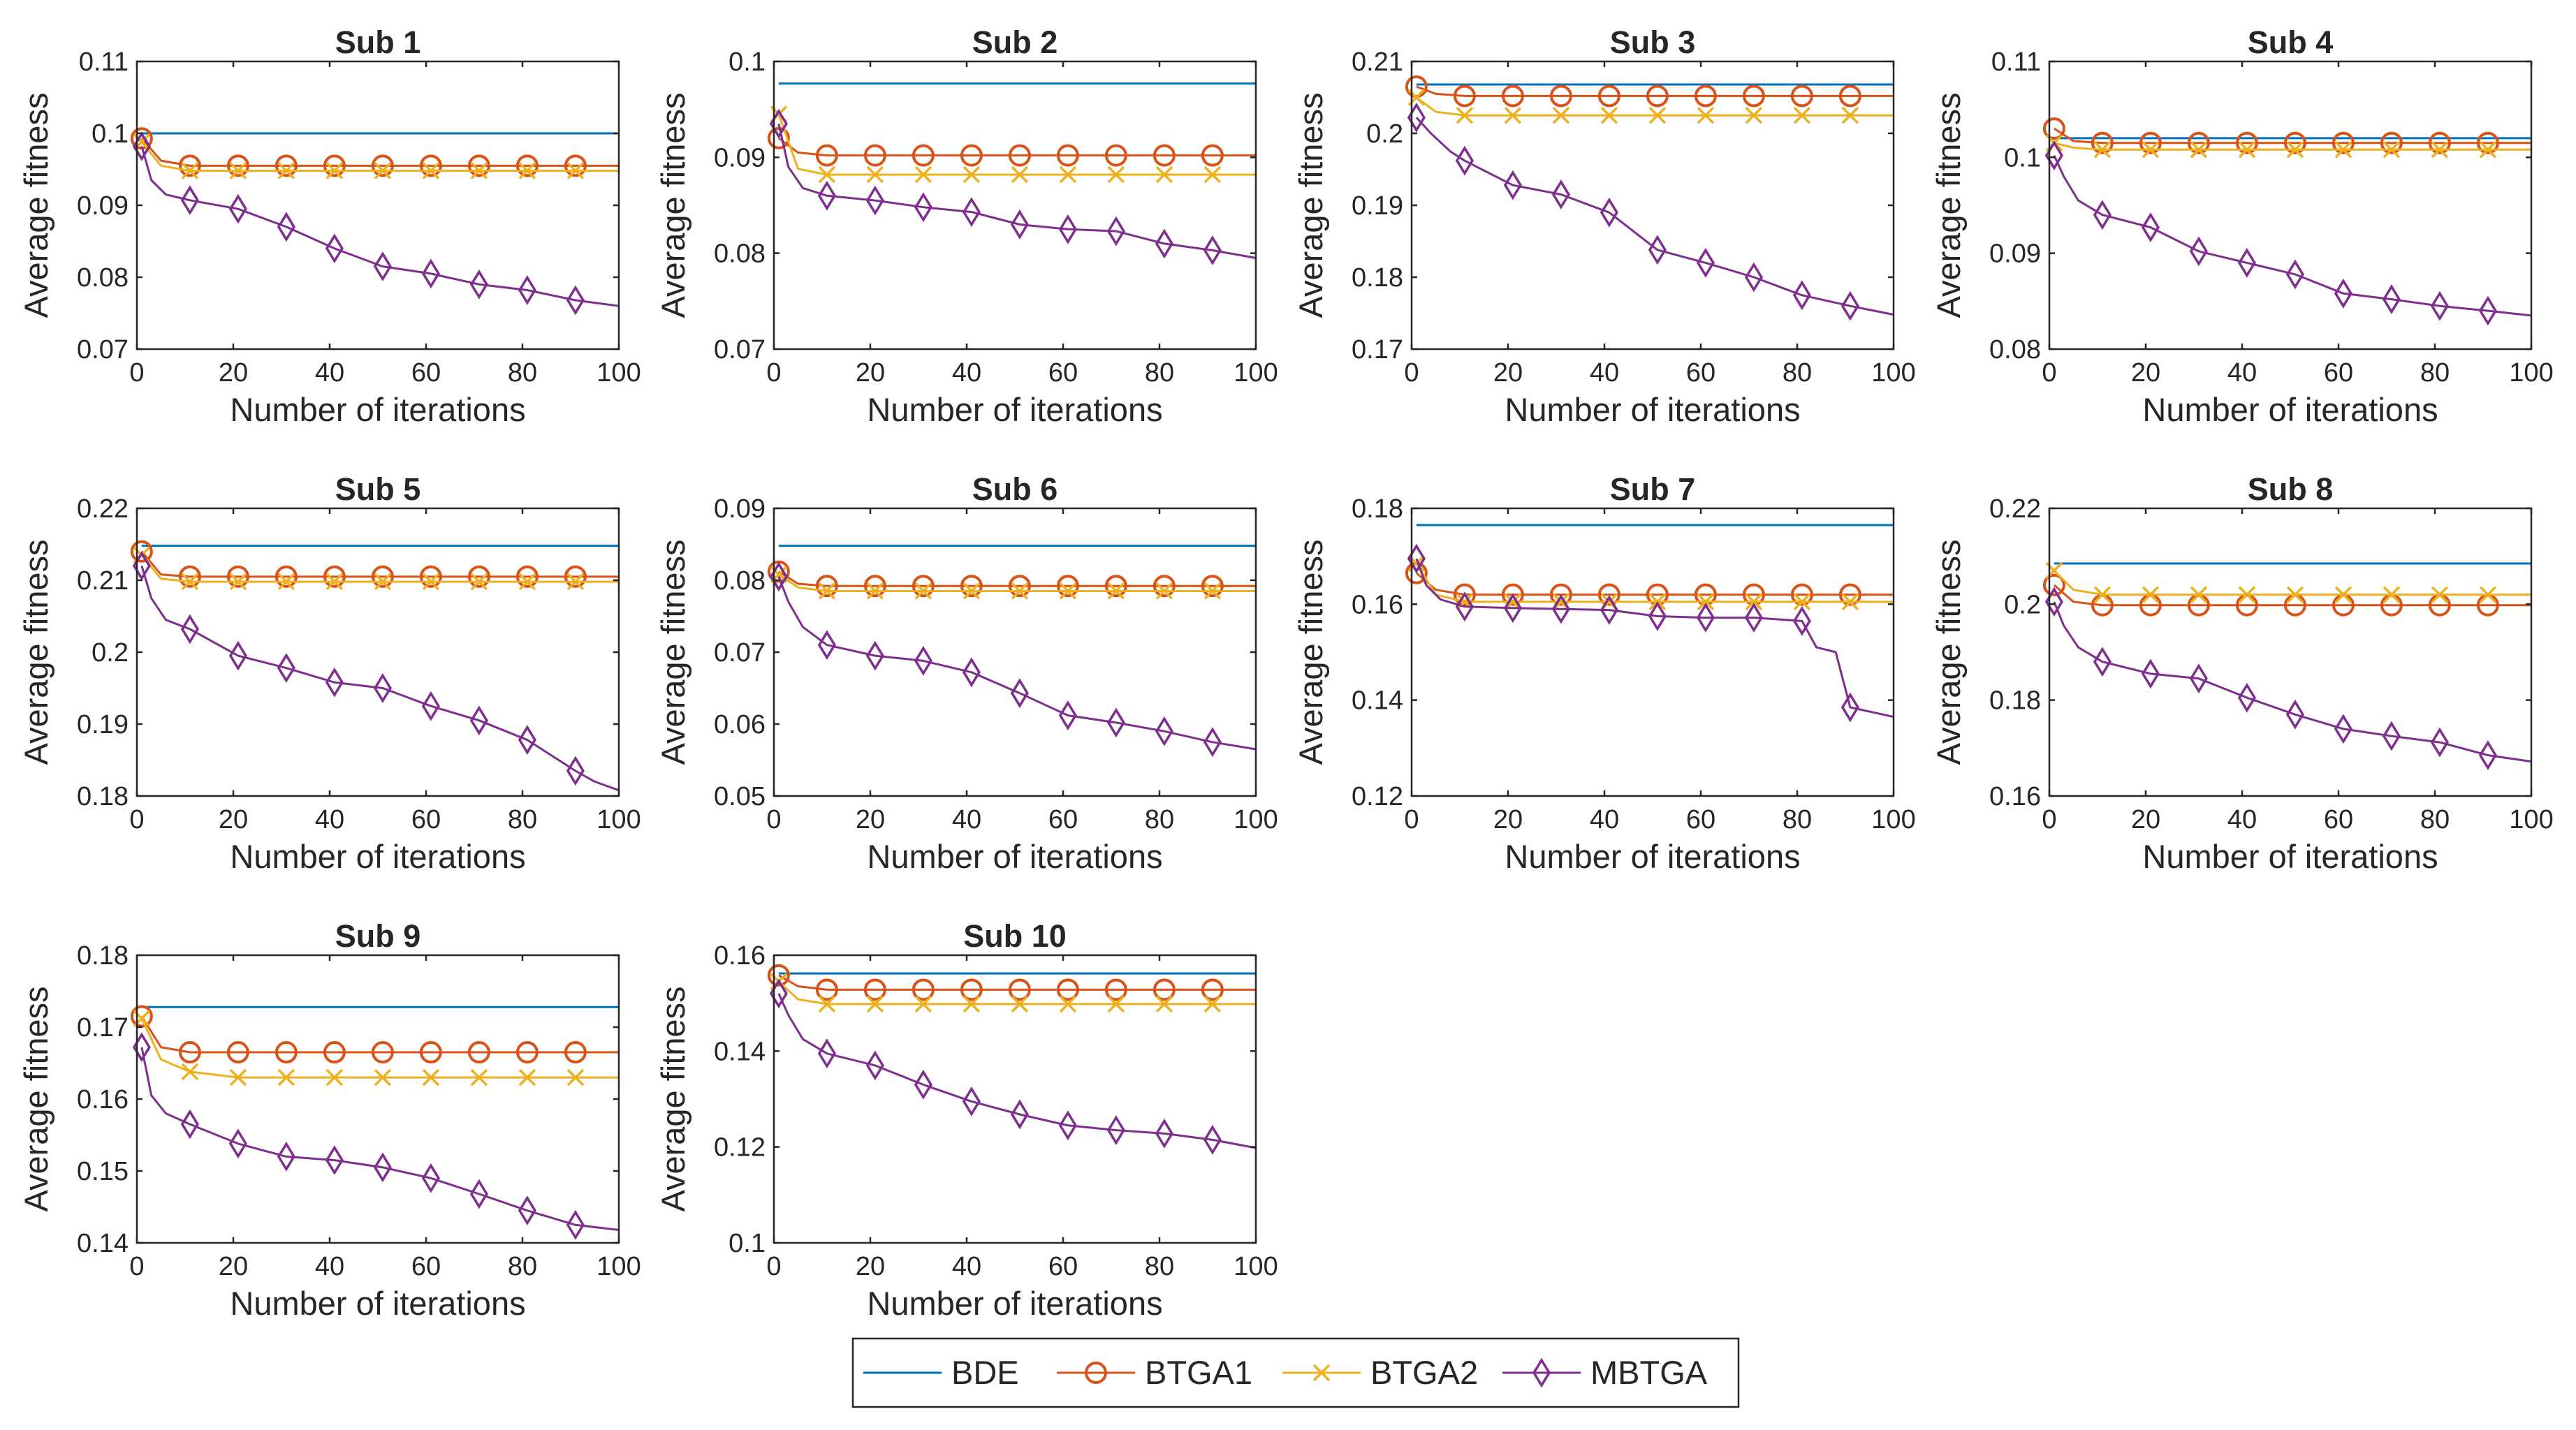 Image resolution: width=2576 pixels, height=1430 pixels. I want to click on subplot-title: Sub 9, so click(378, 936).